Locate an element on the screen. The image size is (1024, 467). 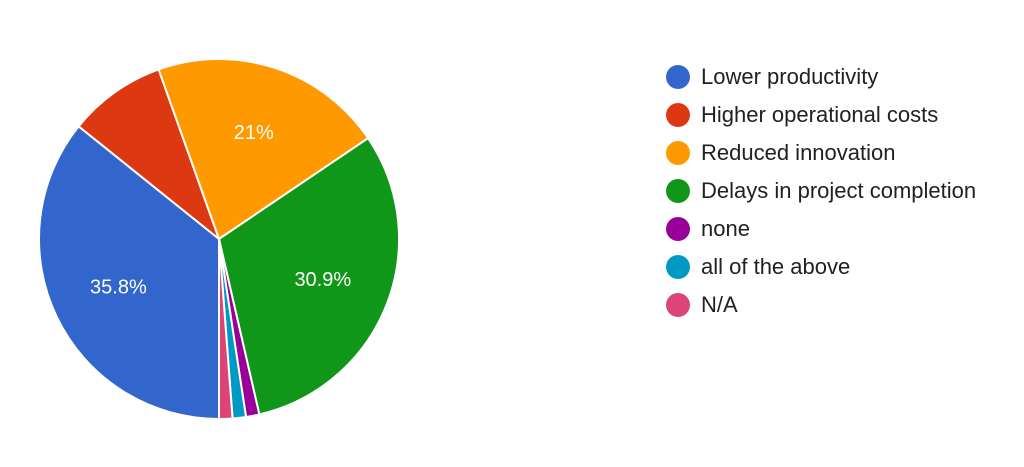
pie-labels: 35.8% 21% 30.9% is located at coordinates (220, 210).